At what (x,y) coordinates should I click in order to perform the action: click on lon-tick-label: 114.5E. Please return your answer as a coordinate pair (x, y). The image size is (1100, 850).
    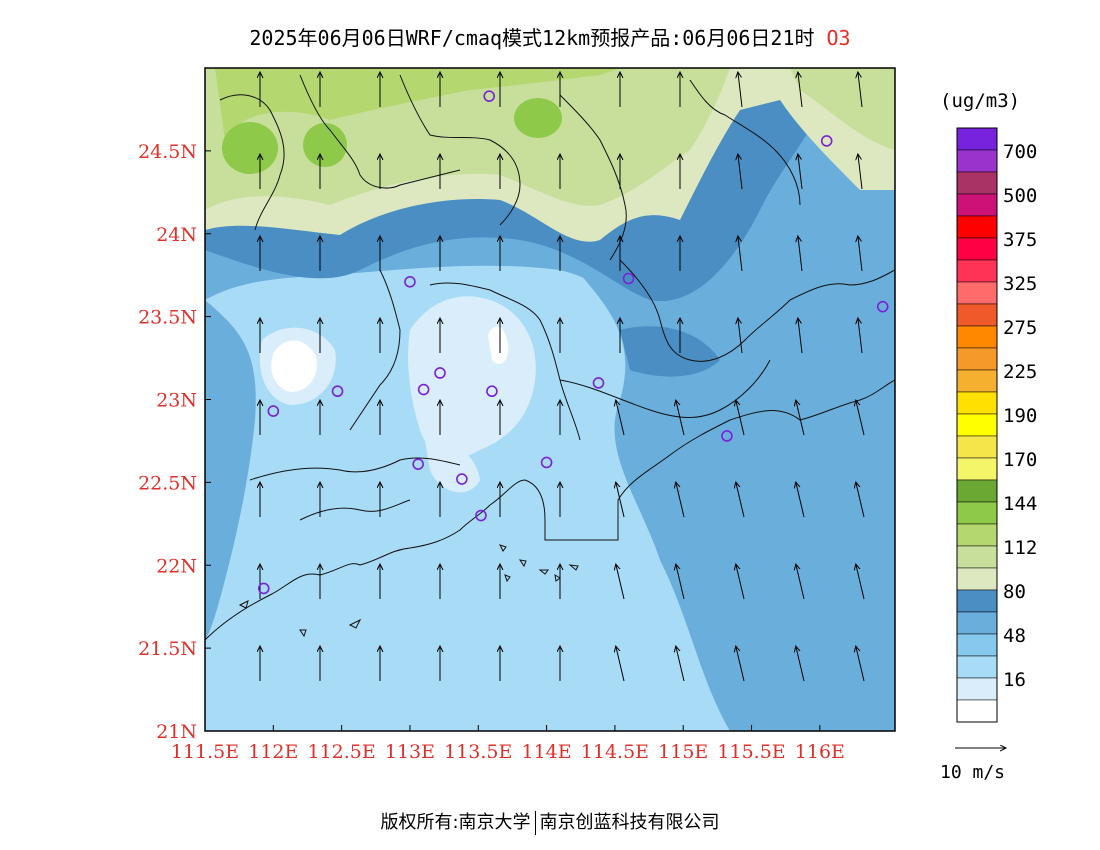
    Looking at the image, I should click on (615, 752).